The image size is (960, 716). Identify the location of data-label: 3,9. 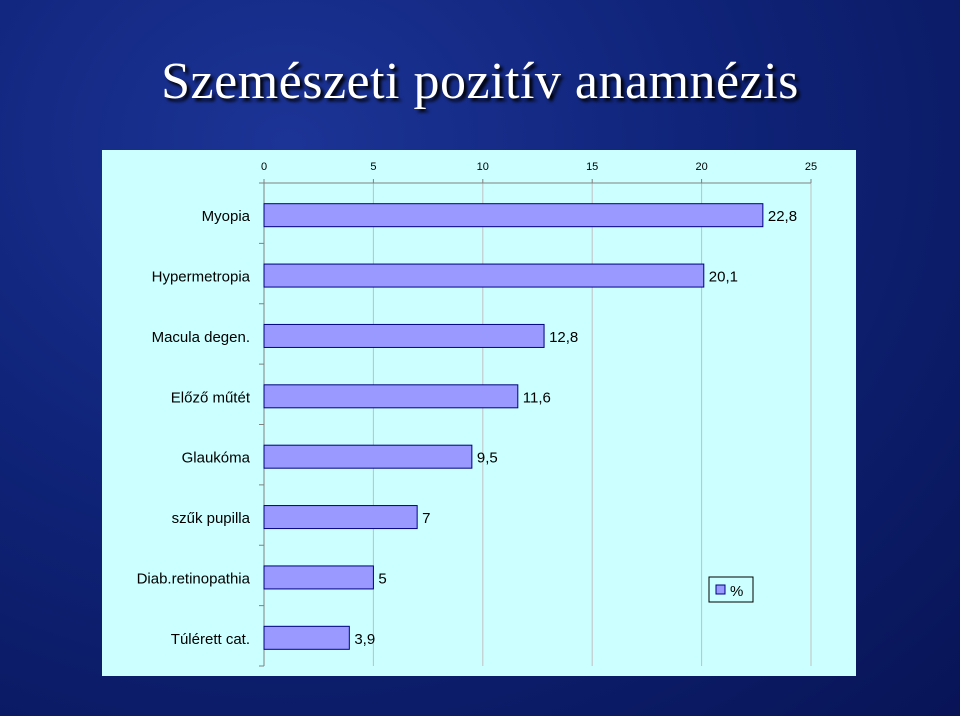
(364, 639).